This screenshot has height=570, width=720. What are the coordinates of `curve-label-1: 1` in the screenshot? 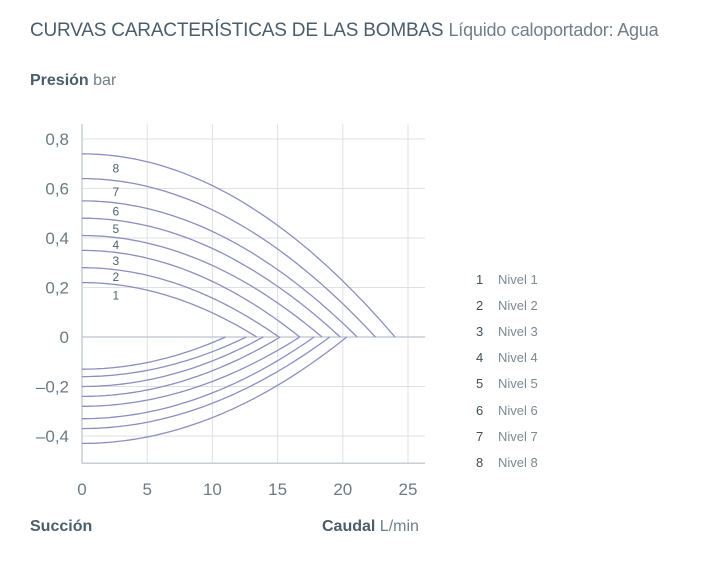 It's located at (116, 296).